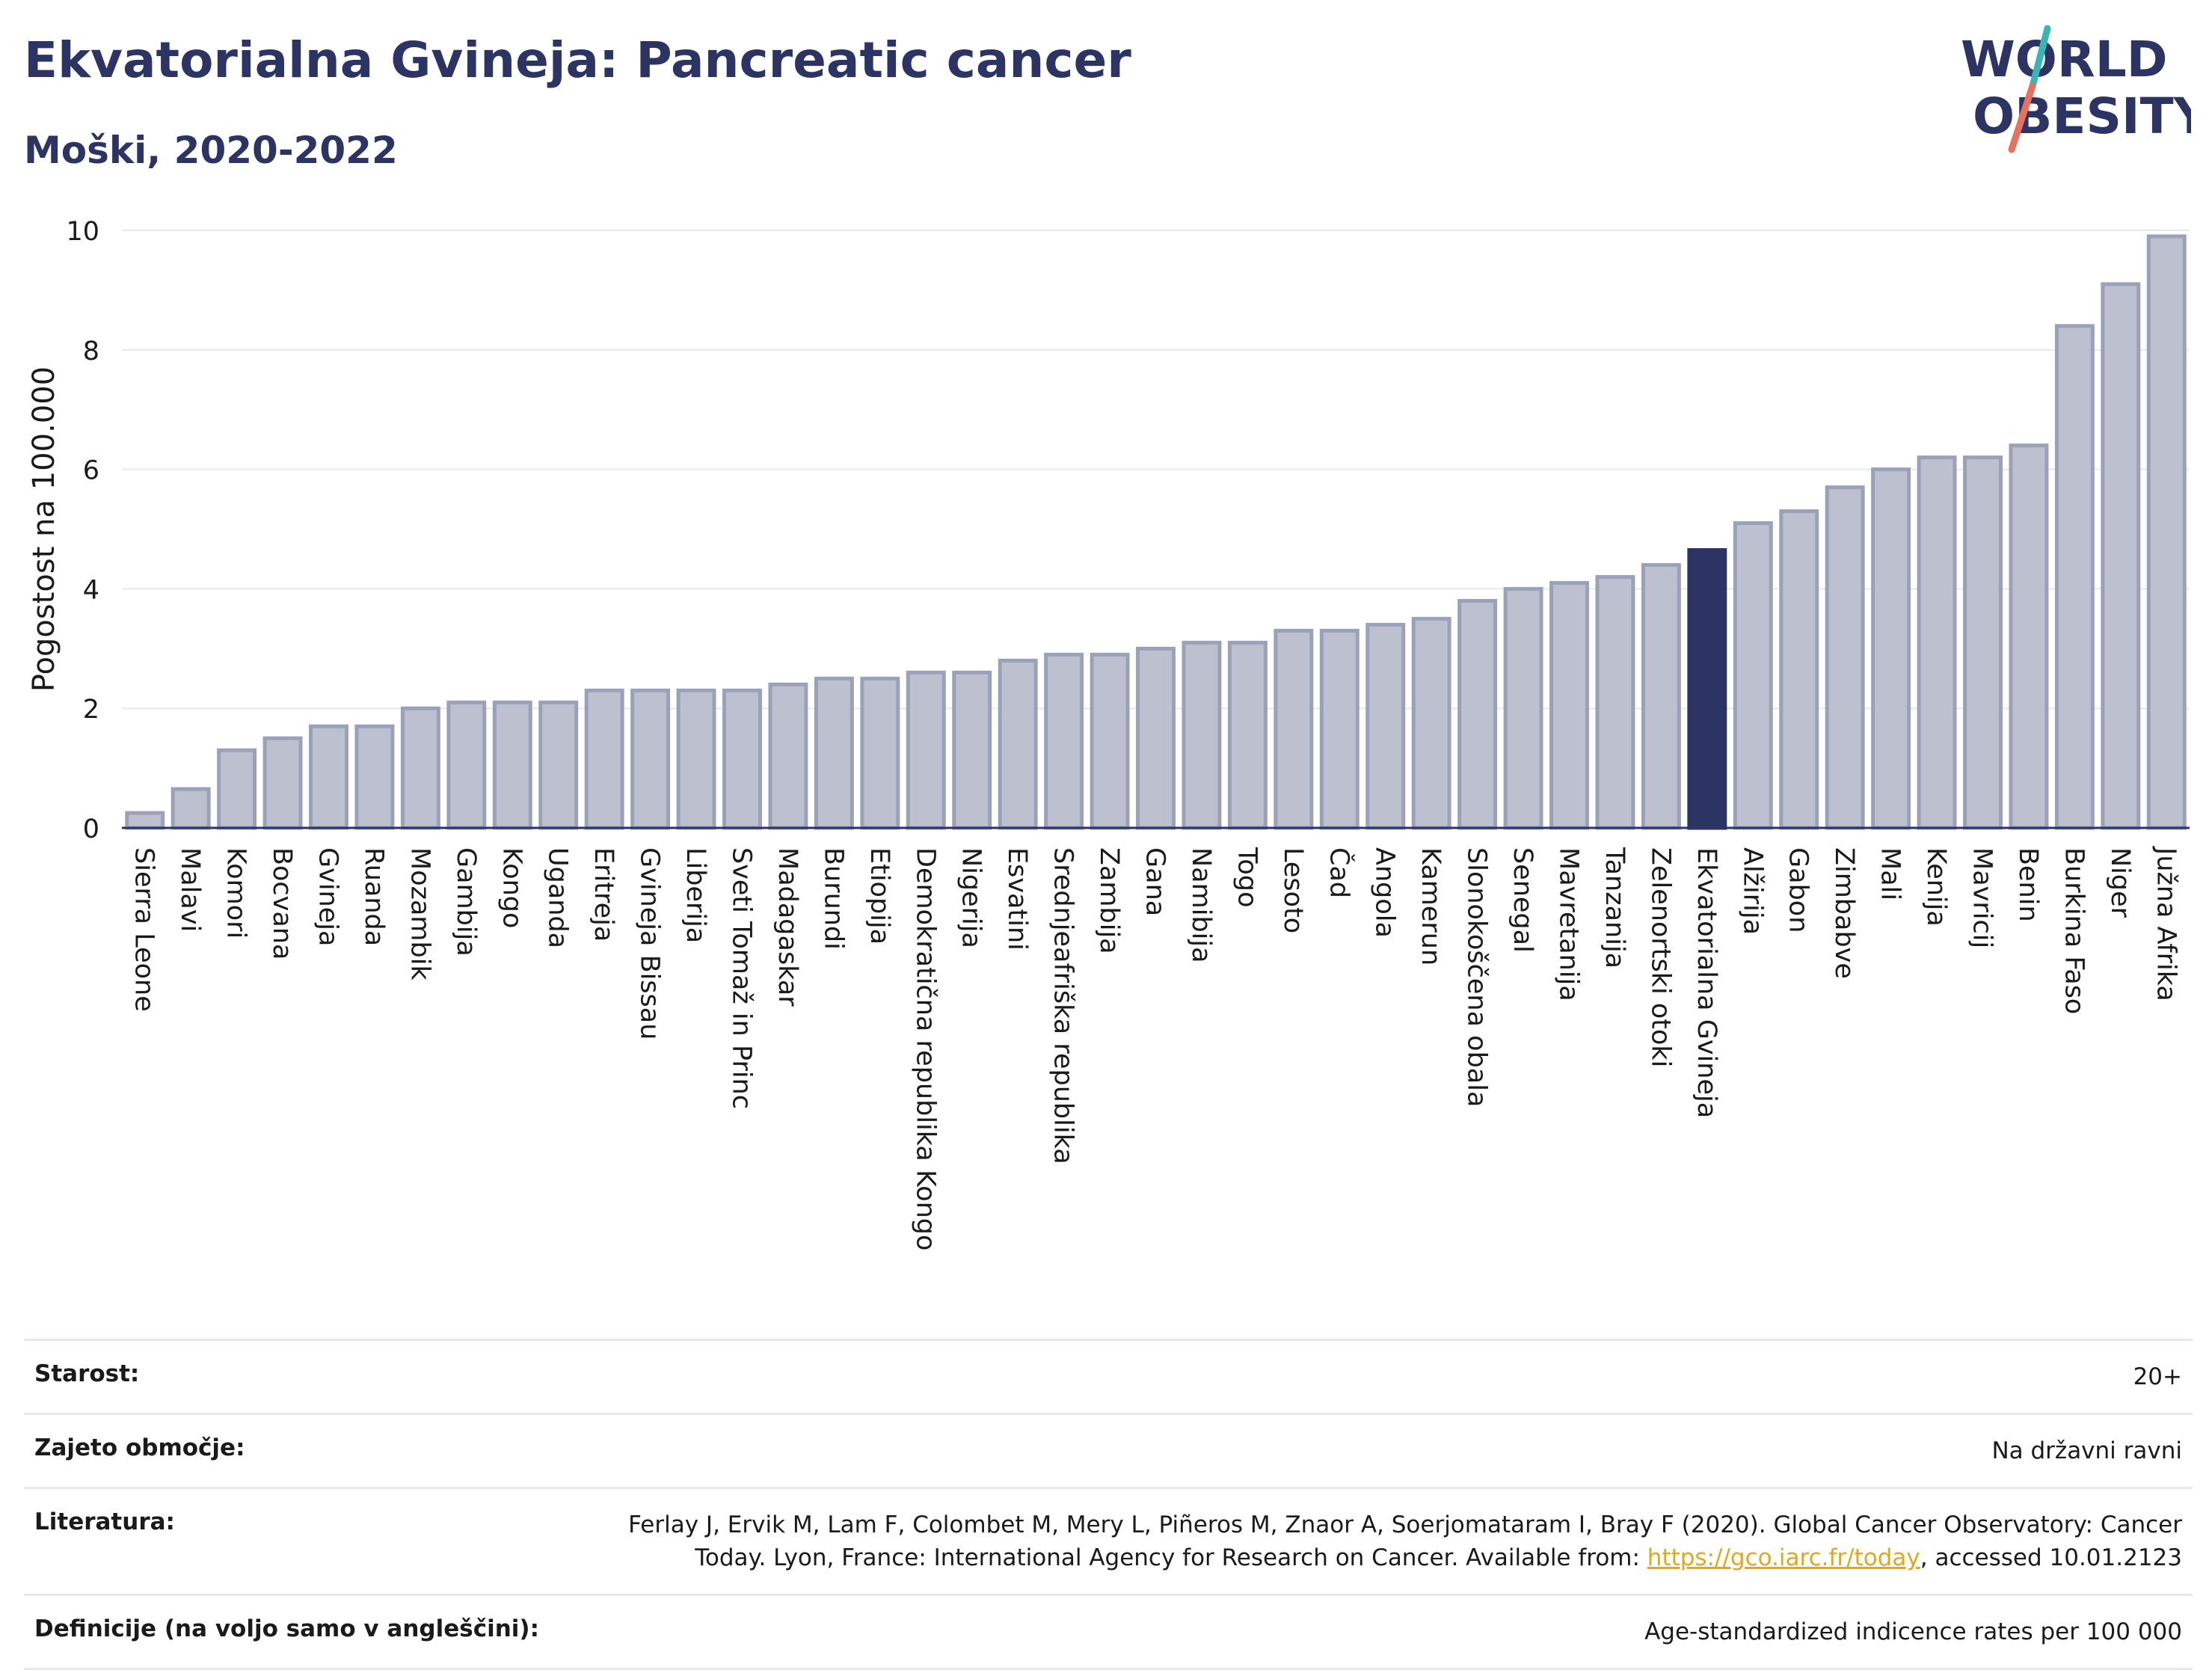 This screenshot has height=1670, width=2212. I want to click on x-tick-label: Ekvatorialna Gvineja, so click(1706, 982).